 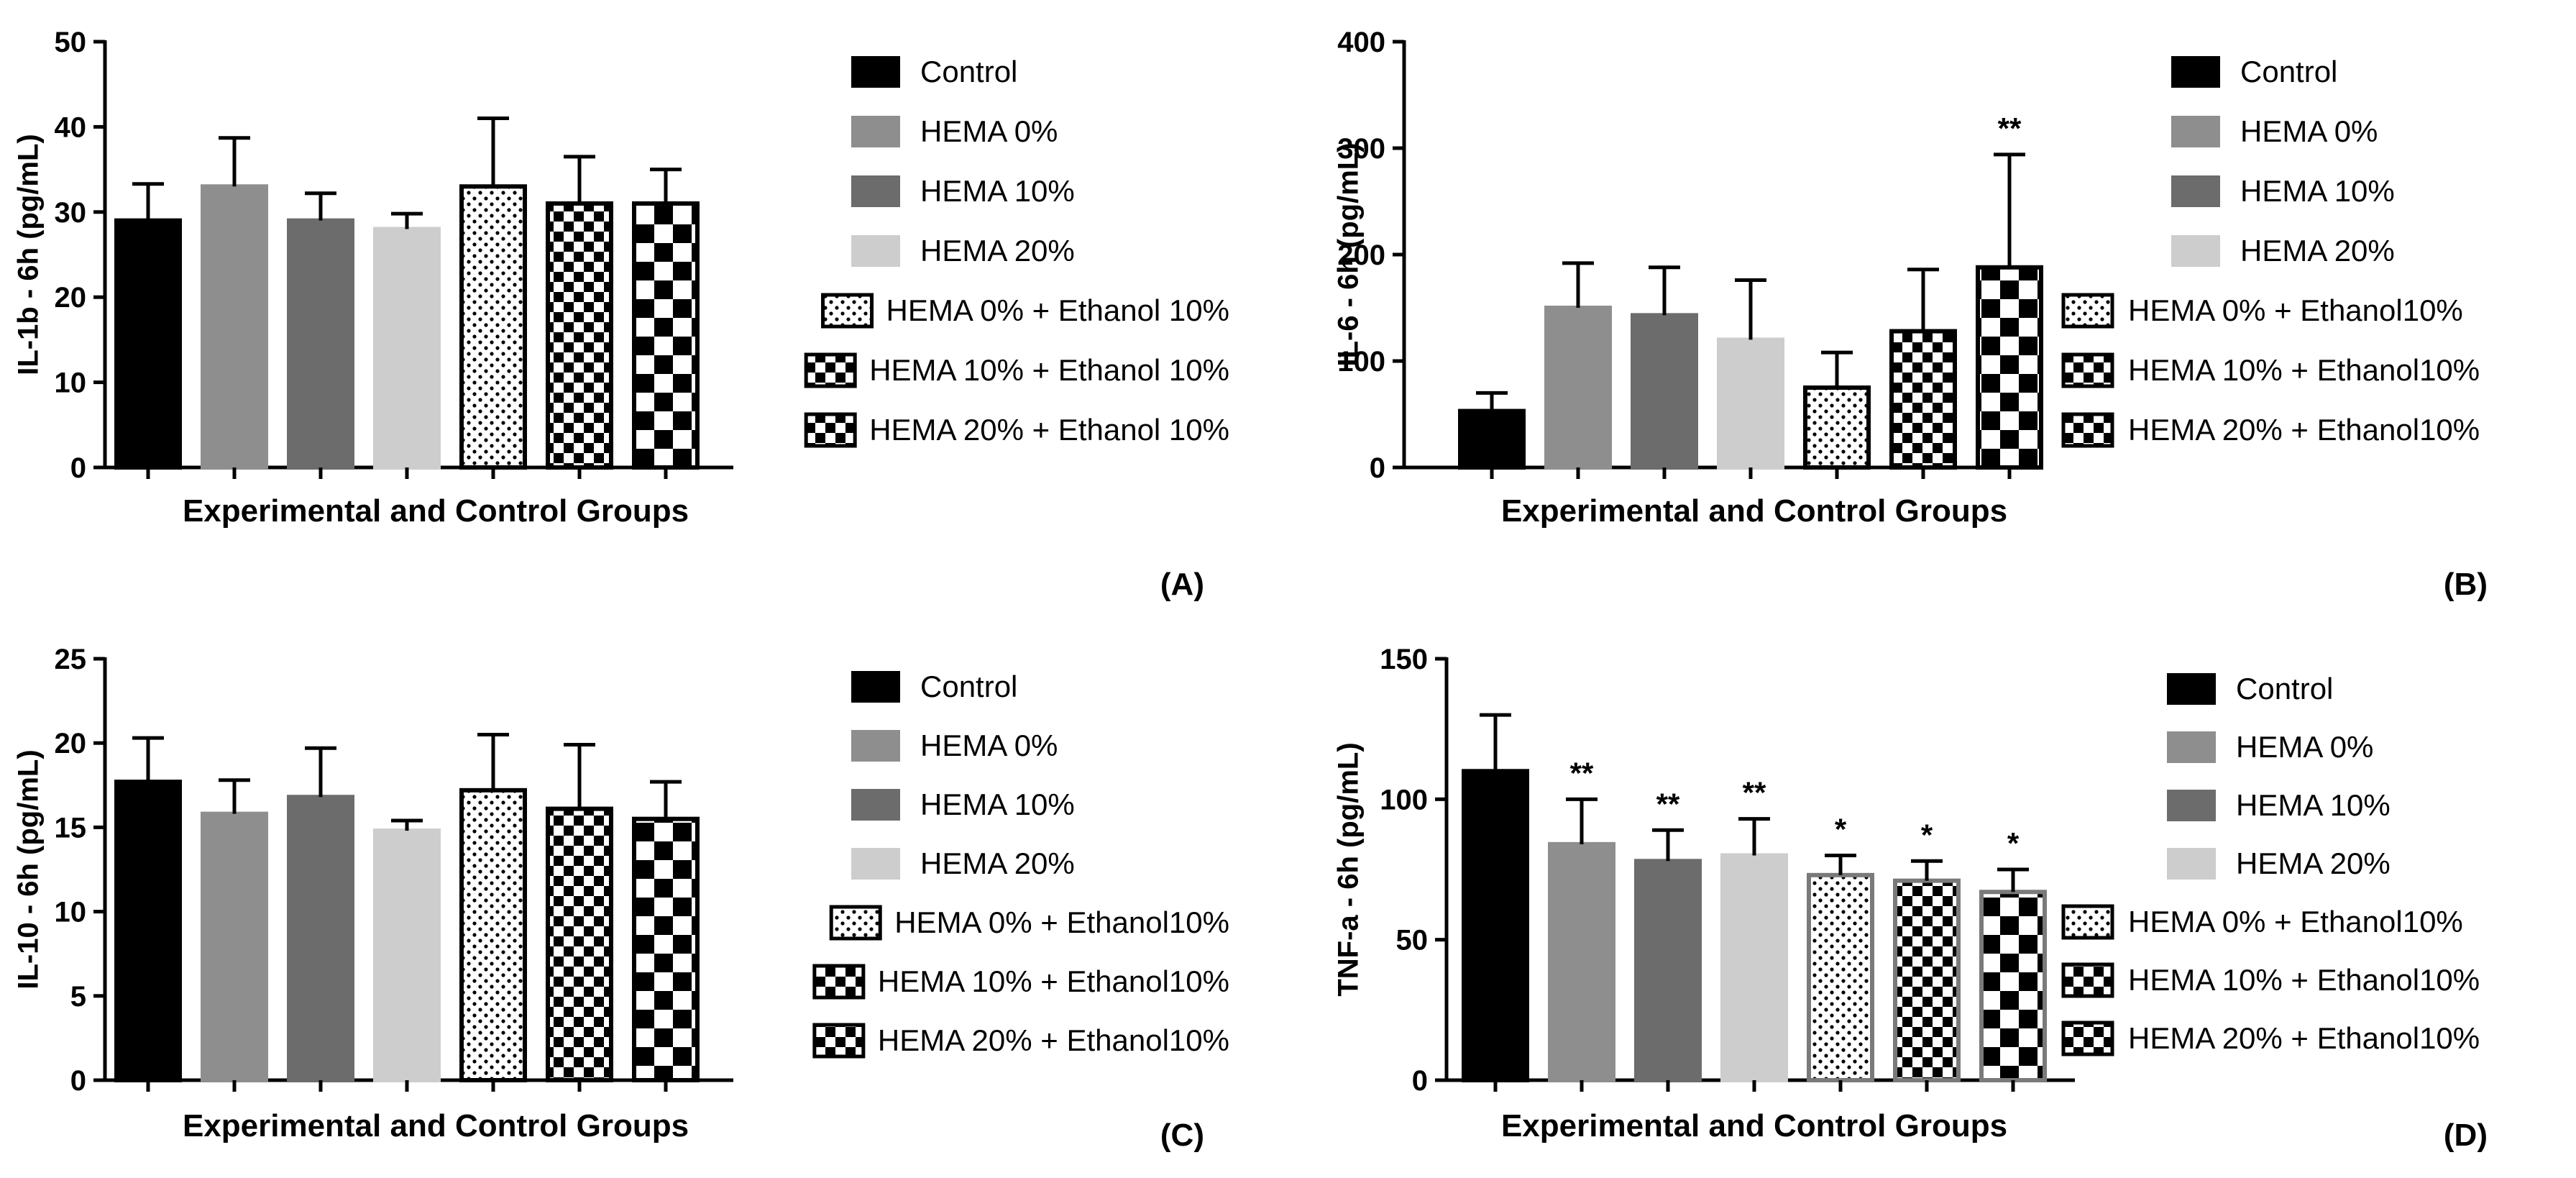 What do you see at coordinates (71, 127) in the screenshot?
I see `y-tick-label: 40` at bounding box center [71, 127].